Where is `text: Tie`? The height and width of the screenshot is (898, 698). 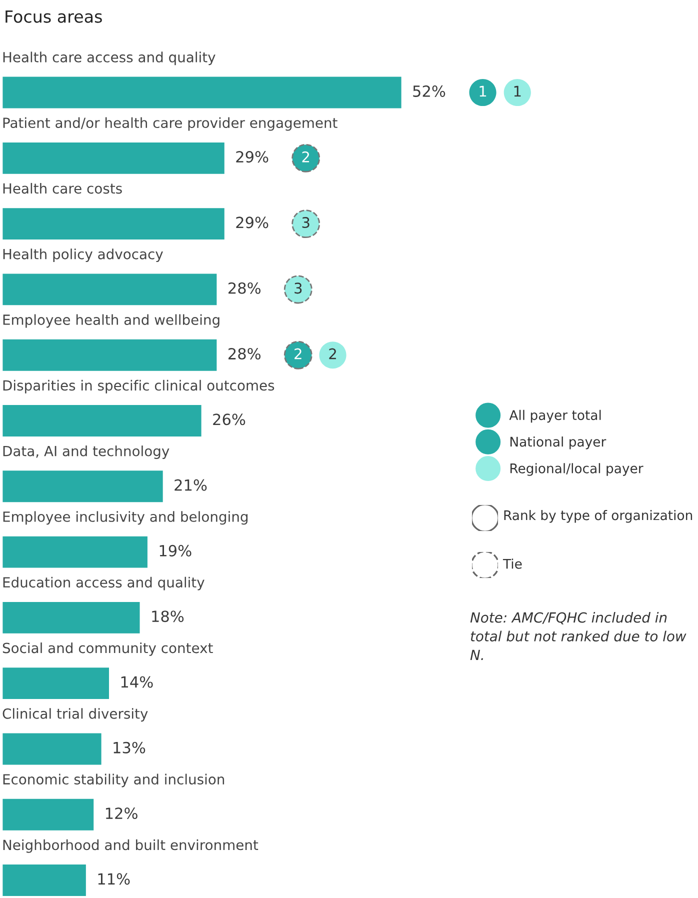 text: Tie is located at coordinates (512, 563).